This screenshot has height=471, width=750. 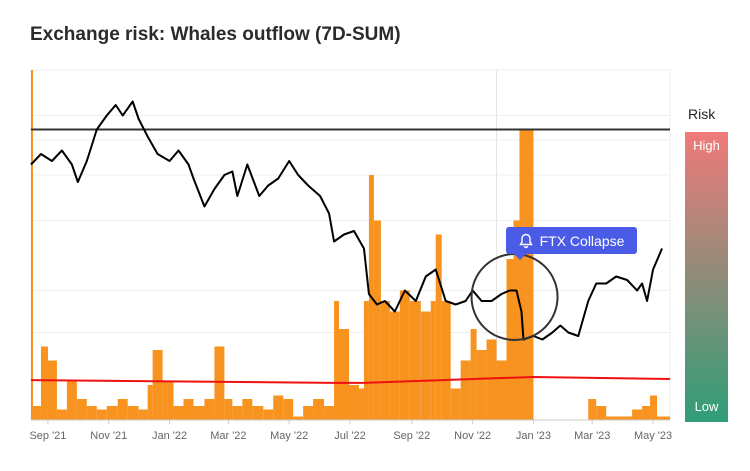 I want to click on bell-icon, so click(x=525, y=240).